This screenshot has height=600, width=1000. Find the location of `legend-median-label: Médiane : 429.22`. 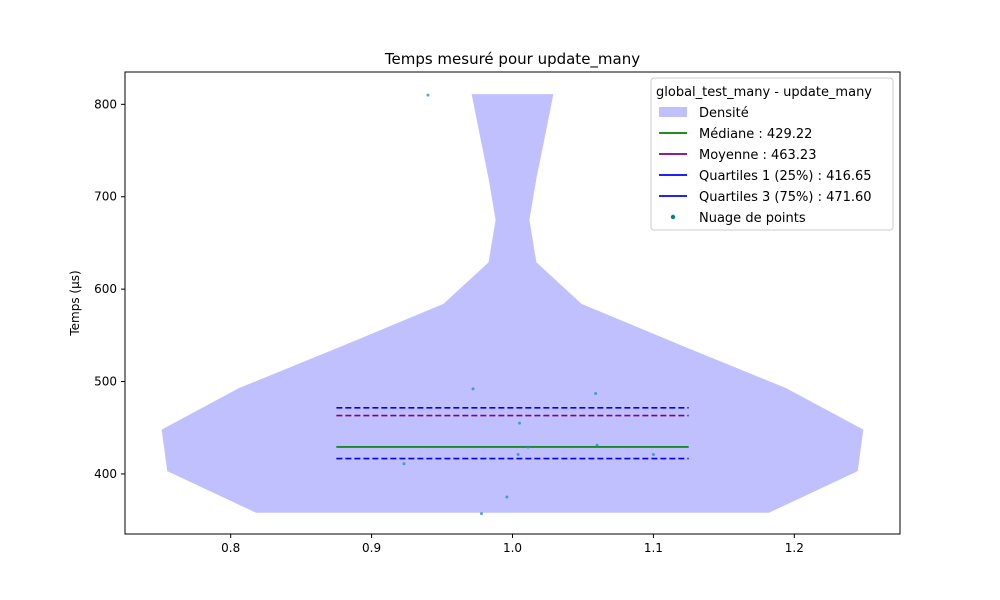

legend-median-label: Médiane : 429.22 is located at coordinates (755, 134).